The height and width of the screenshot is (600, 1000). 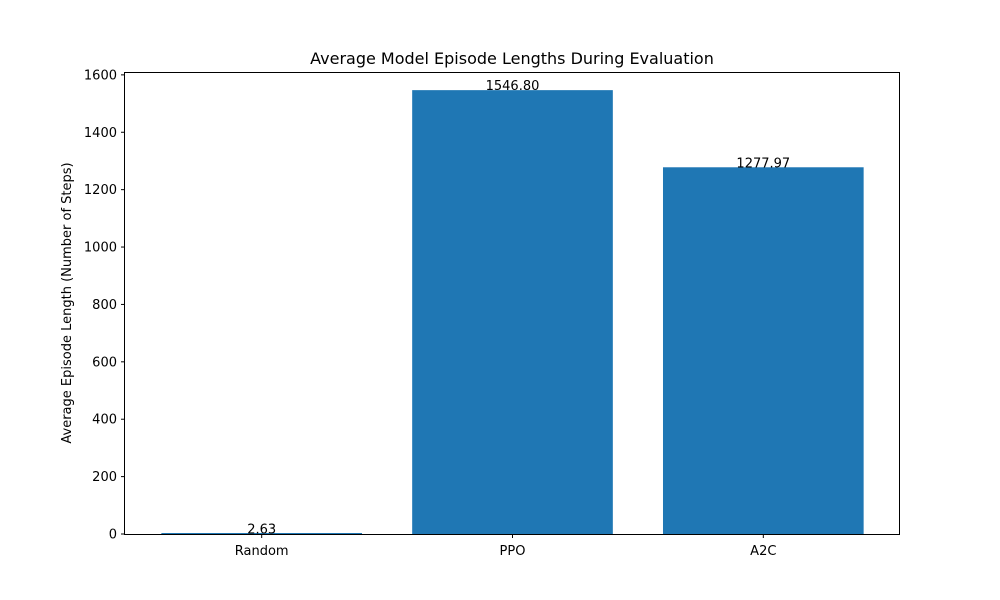 What do you see at coordinates (512, 312) in the screenshot?
I see `bar-ppo` at bounding box center [512, 312].